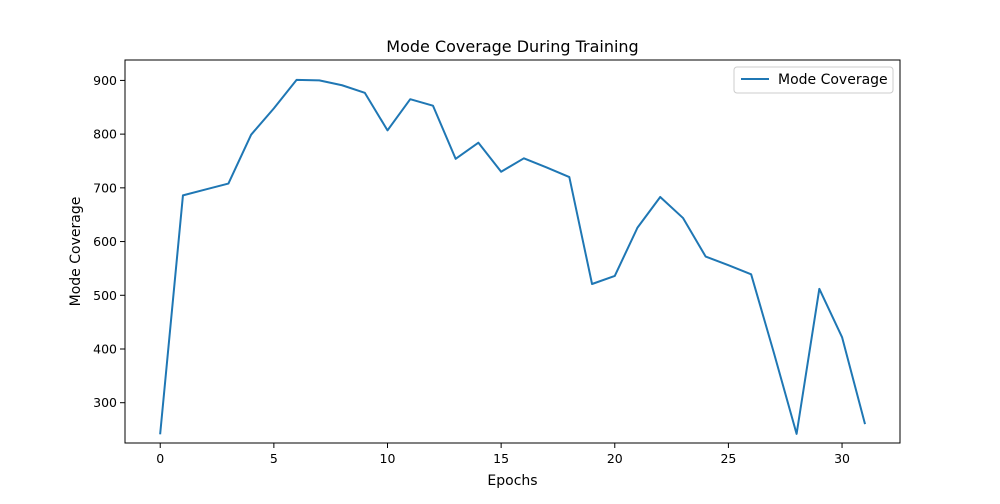  Describe the element at coordinates (388, 458) in the screenshot. I see `x-tick-label: 10` at that location.